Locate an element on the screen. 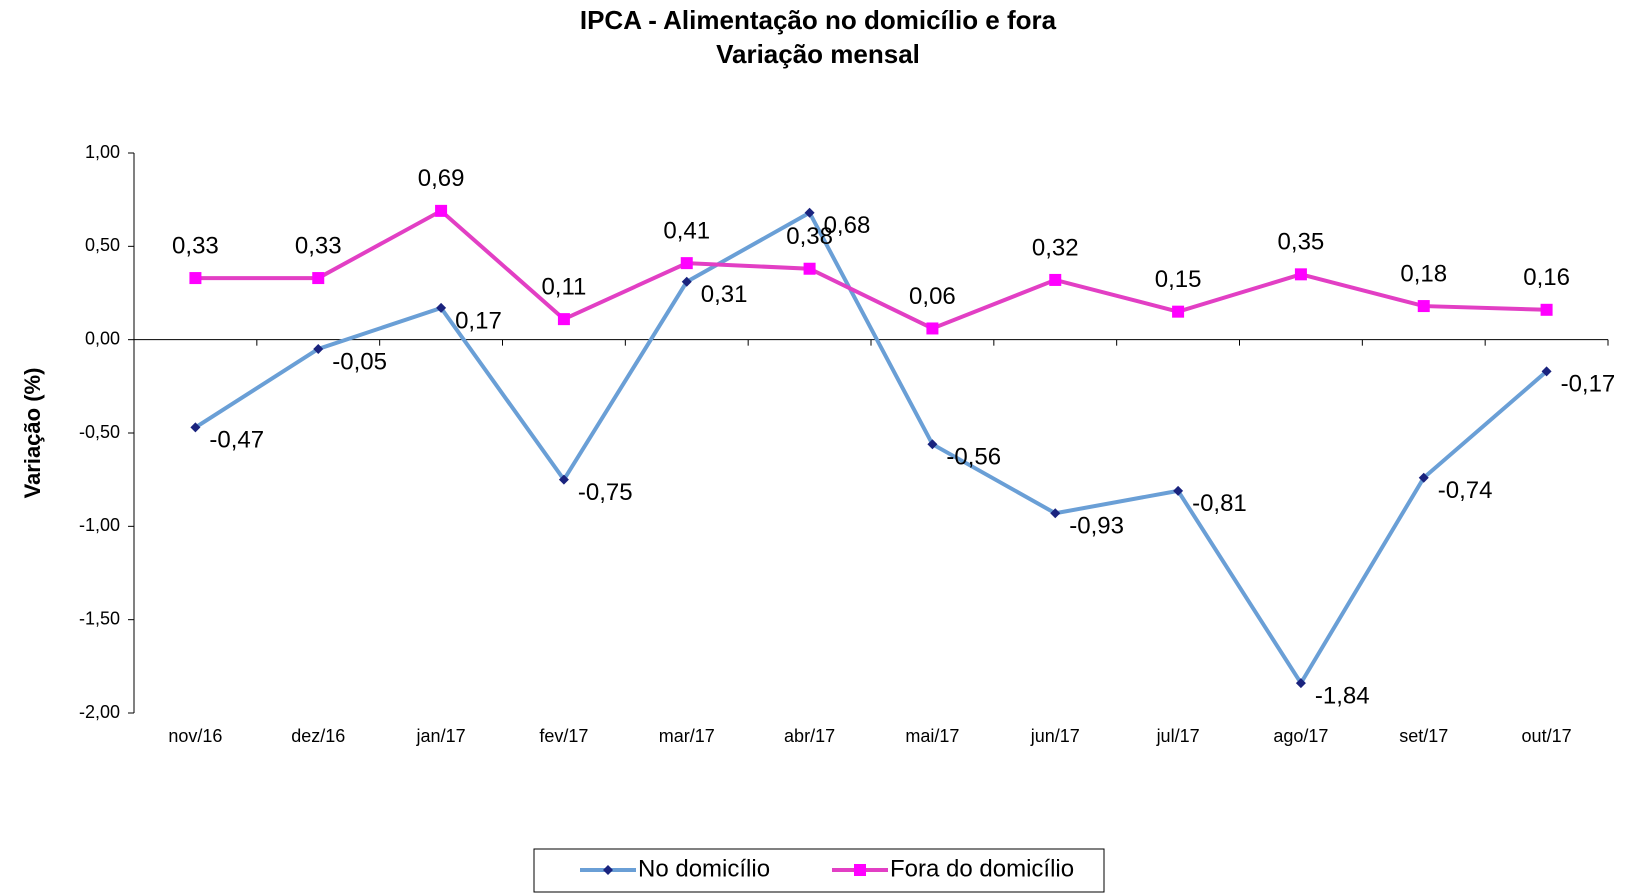 The width and height of the screenshot is (1637, 894). y-tick-label: 0,50 is located at coordinates (102, 245).